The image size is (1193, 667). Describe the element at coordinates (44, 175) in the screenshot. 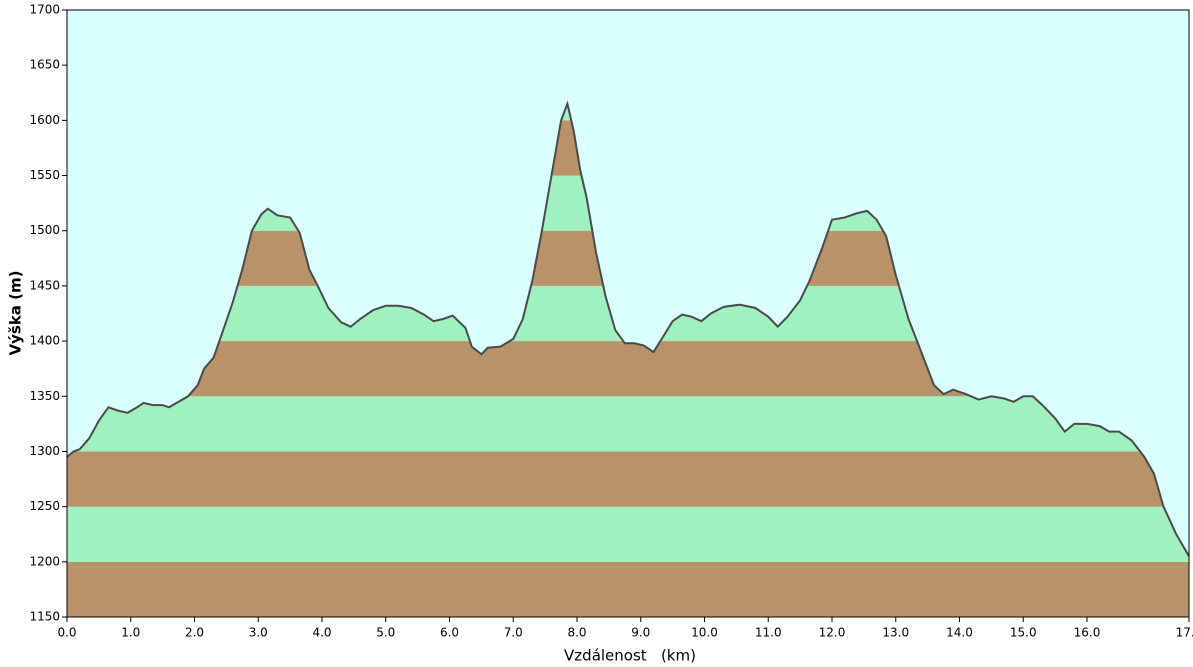

I see `y-tick-label: 1550` at that location.